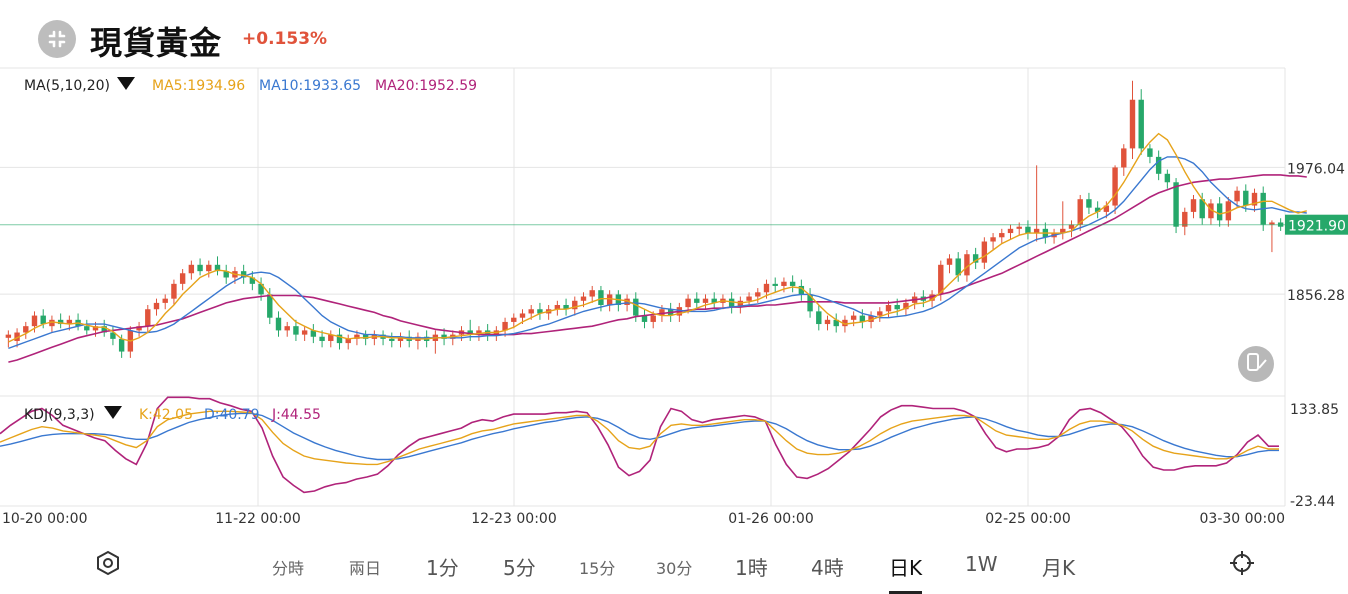  I want to click on kdj-indicator-label: KDJ(9,3,3), so click(59, 415).